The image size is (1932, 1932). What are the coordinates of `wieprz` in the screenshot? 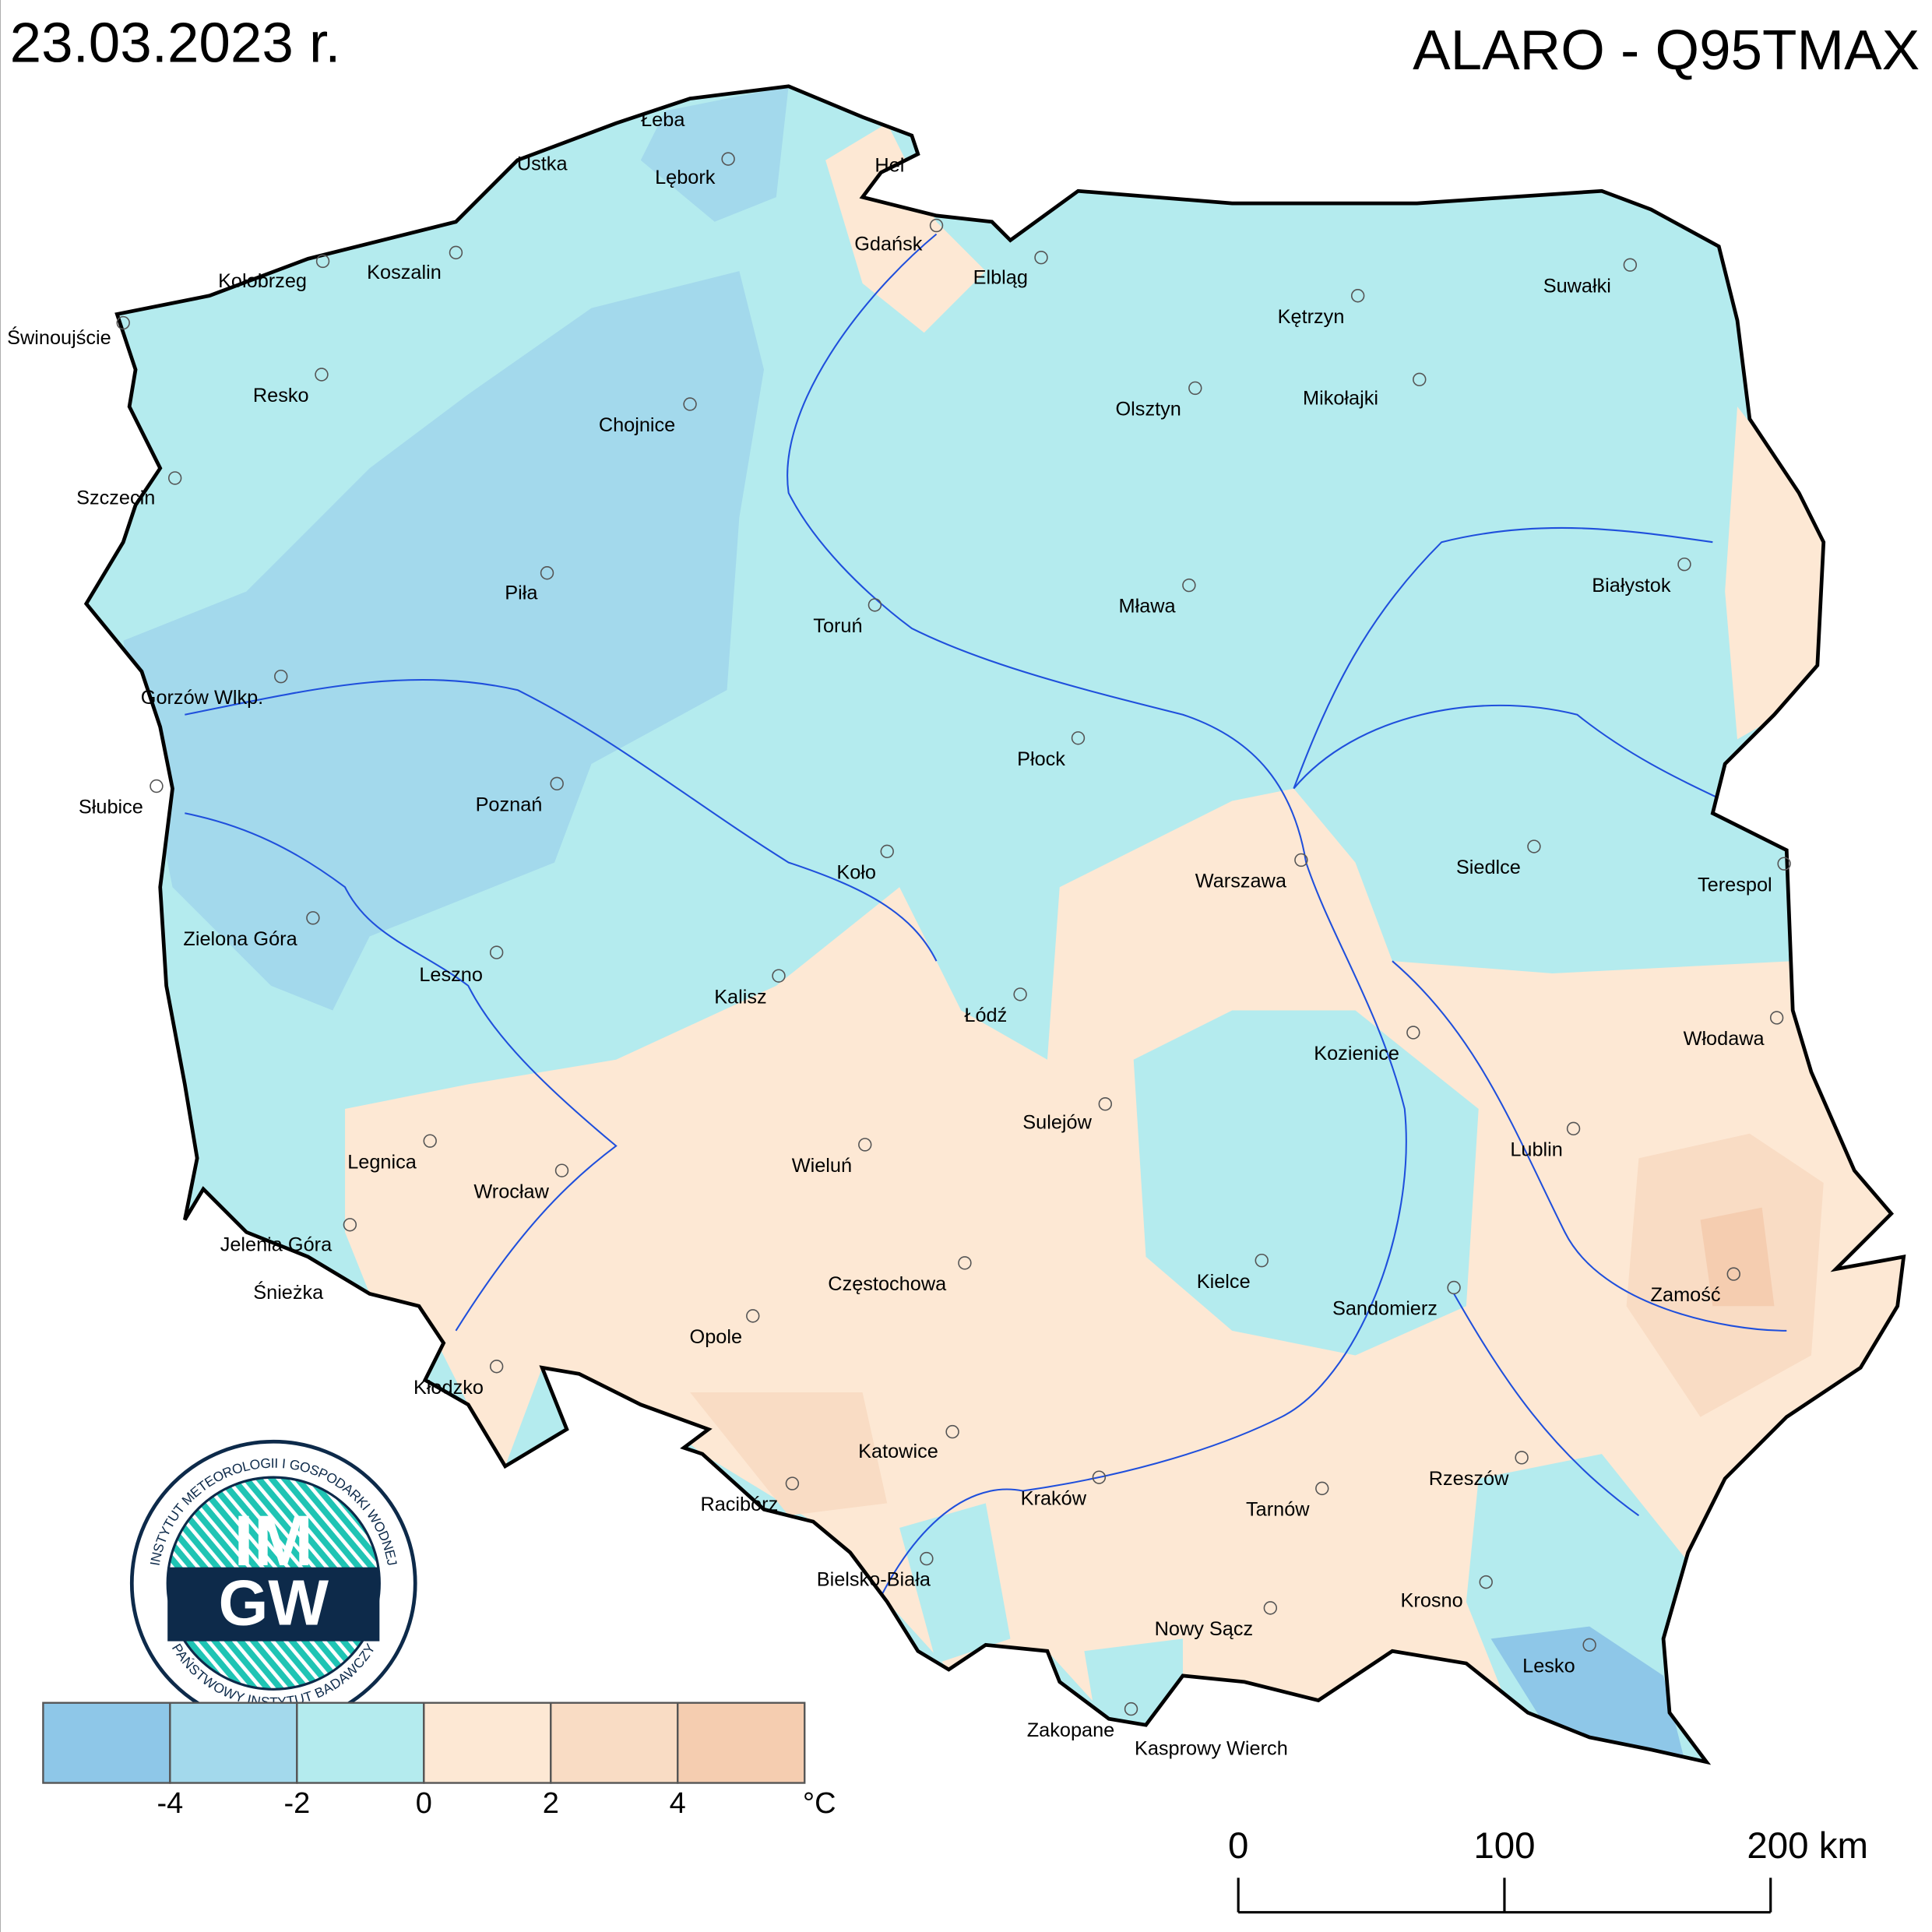 It's located at (1589, 1146).